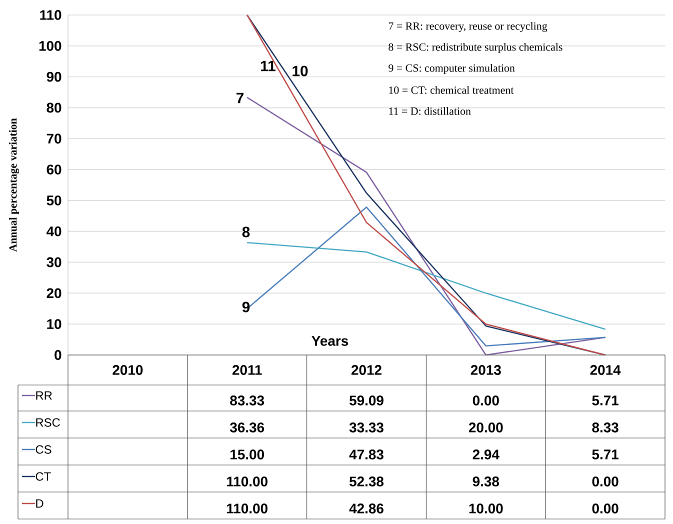 This screenshot has width=673, height=524. I want to click on annotation: 9 = CS: computer simulation, so click(451, 69).